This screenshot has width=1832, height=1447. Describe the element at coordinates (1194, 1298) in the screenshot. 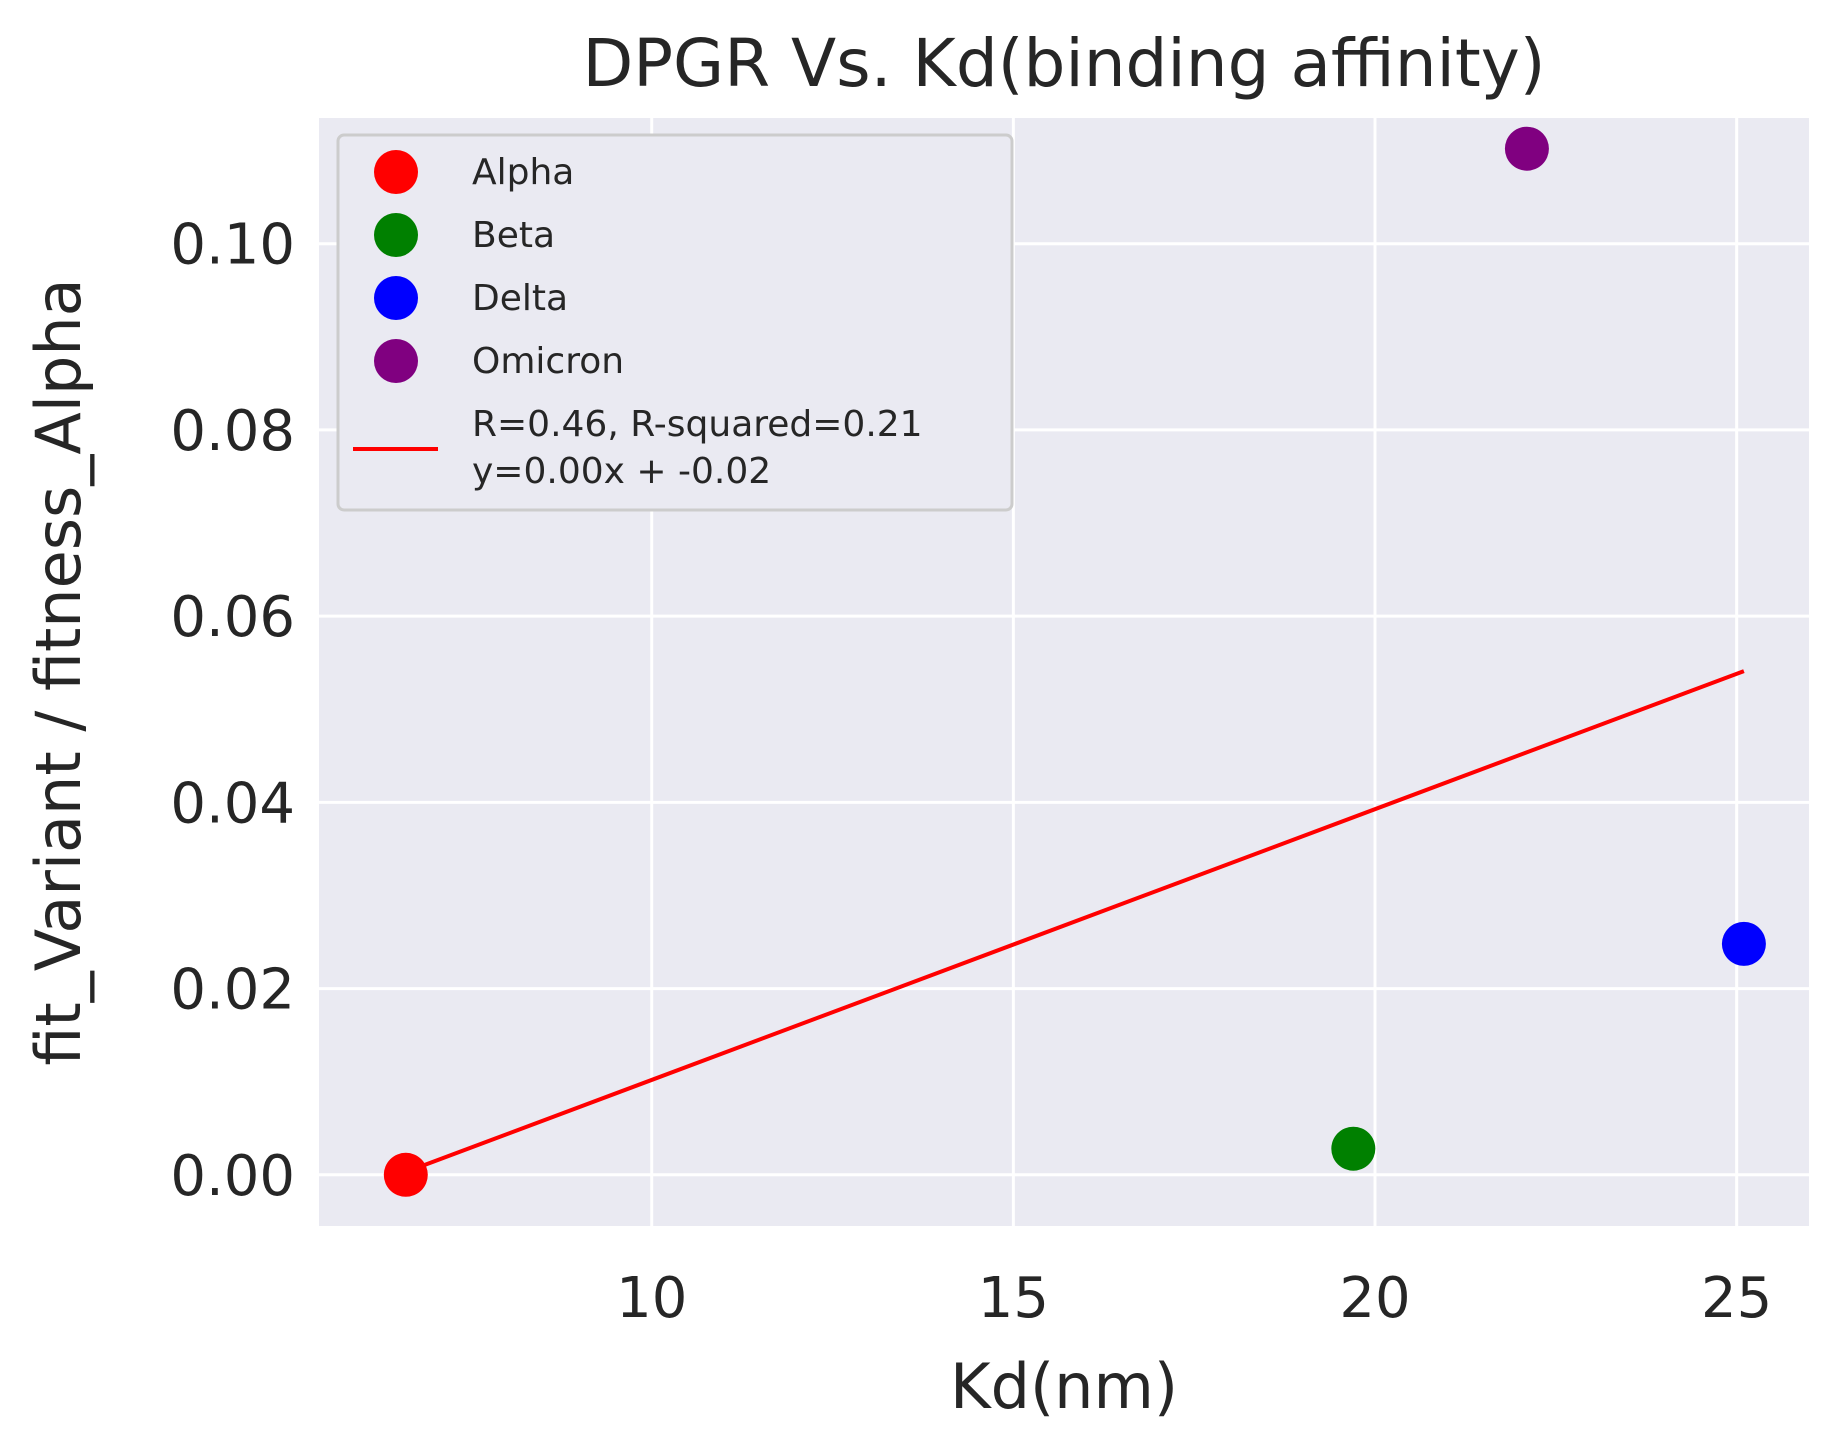

I see `x-tick-labels: 10 15 20 25` at that location.